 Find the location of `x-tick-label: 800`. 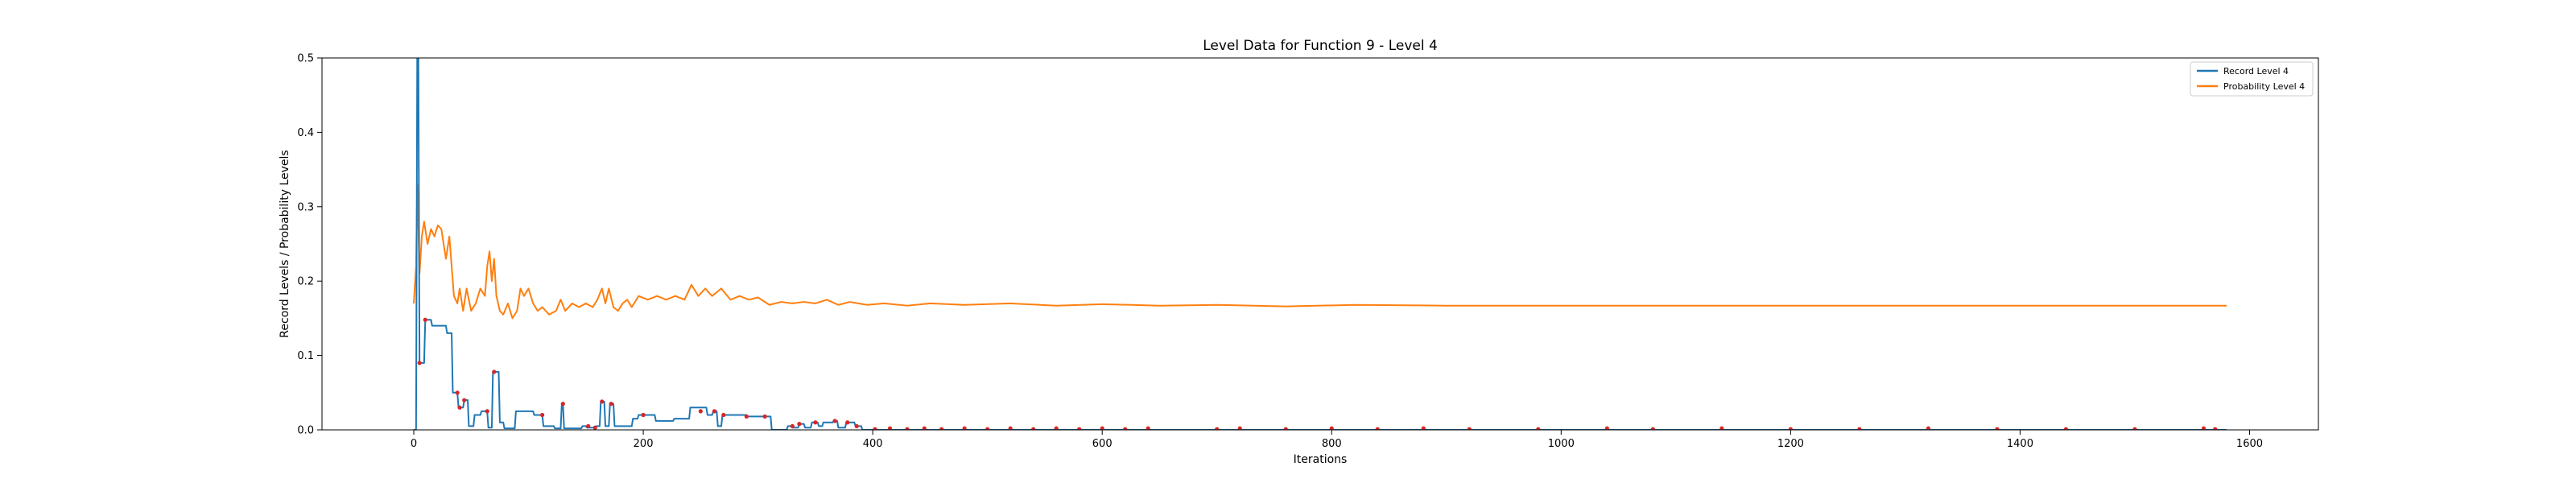

x-tick-label: 800 is located at coordinates (1332, 444).